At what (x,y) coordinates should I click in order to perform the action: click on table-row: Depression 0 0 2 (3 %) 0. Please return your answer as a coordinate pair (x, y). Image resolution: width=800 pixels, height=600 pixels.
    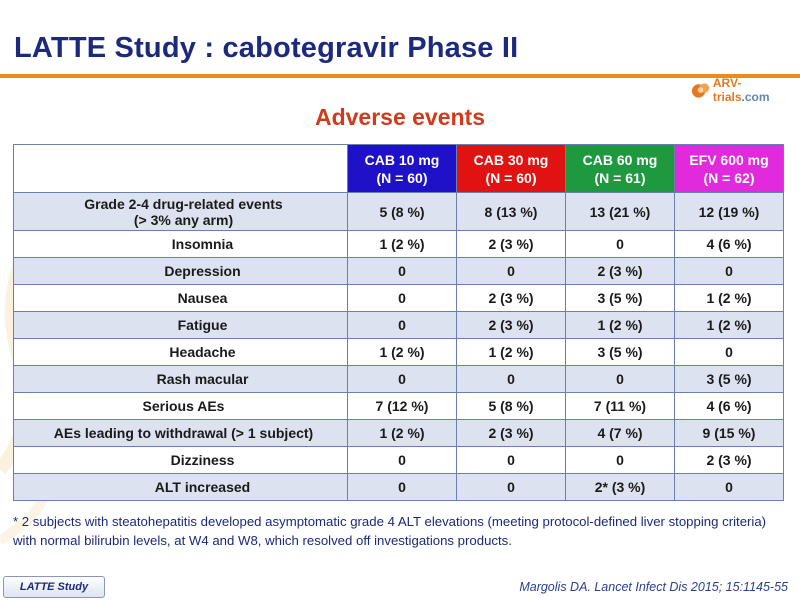
    Looking at the image, I should click on (398, 271).